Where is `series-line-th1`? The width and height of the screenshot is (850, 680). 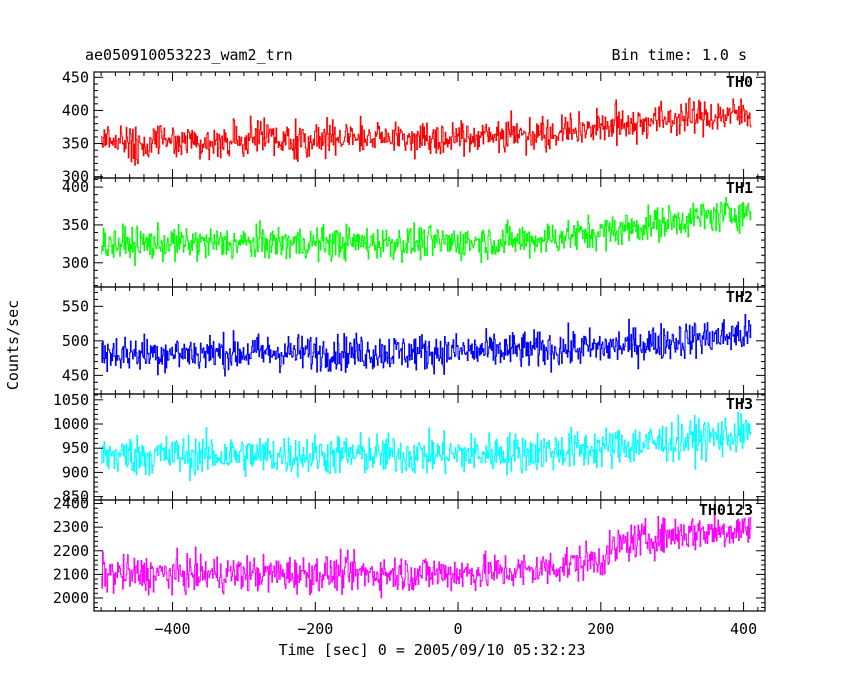
series-line-th1 is located at coordinates (426, 231).